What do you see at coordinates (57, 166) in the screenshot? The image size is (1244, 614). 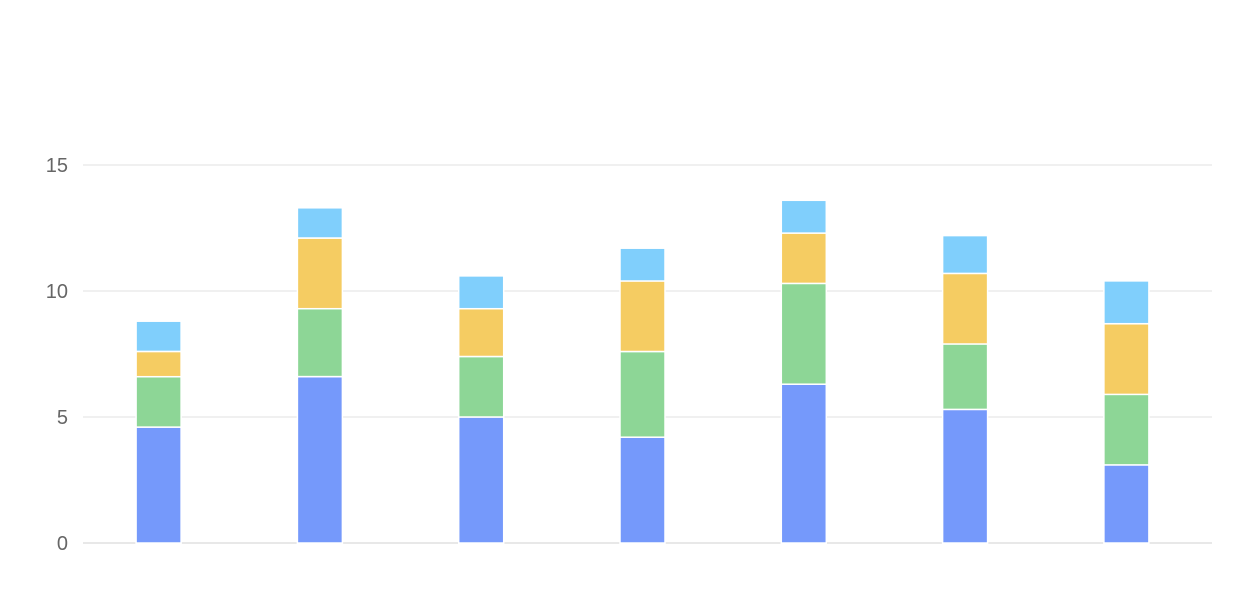 I see `y-tick-label: 15` at bounding box center [57, 166].